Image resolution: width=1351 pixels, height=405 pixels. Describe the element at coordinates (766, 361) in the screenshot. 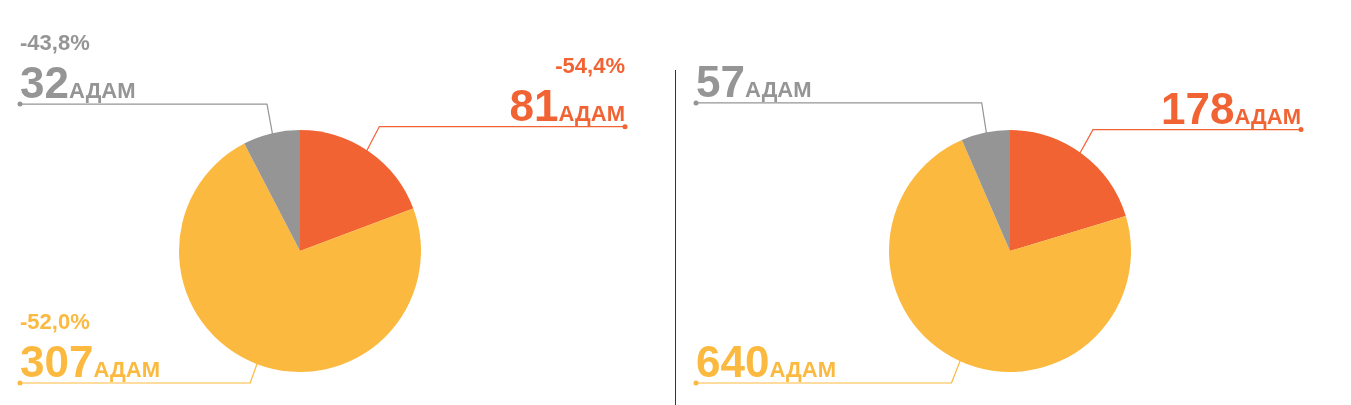

I see `data-label: 640АДАМ` at that location.